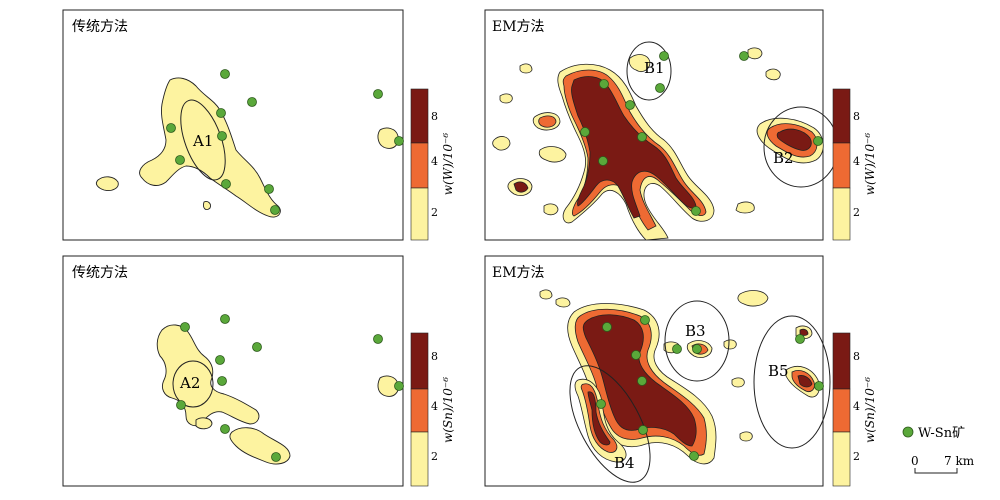 Image resolution: width=1000 pixels, height=500 pixels. I want to click on deposit-legend-label: W-Sn矿, so click(941, 433).